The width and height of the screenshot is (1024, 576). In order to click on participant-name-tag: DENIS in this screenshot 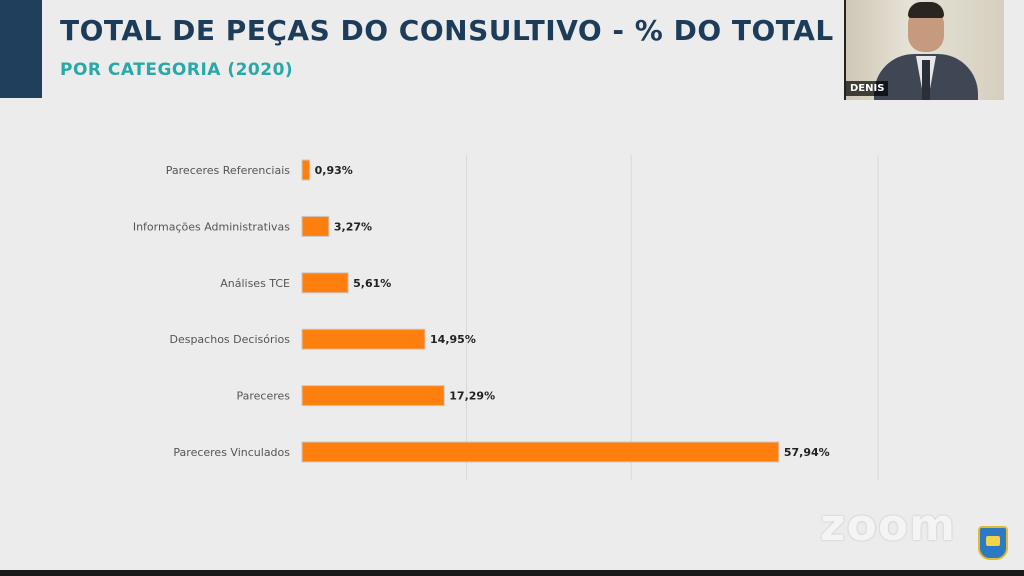, I will do `click(867, 88)`.